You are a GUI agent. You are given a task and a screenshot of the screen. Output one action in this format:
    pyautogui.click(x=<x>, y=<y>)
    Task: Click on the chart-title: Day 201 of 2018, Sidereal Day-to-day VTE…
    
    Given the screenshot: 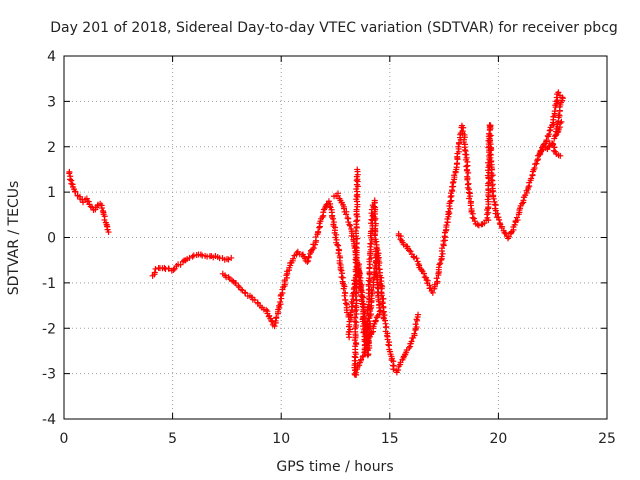 What is the action you would take?
    pyautogui.click(x=334, y=28)
    